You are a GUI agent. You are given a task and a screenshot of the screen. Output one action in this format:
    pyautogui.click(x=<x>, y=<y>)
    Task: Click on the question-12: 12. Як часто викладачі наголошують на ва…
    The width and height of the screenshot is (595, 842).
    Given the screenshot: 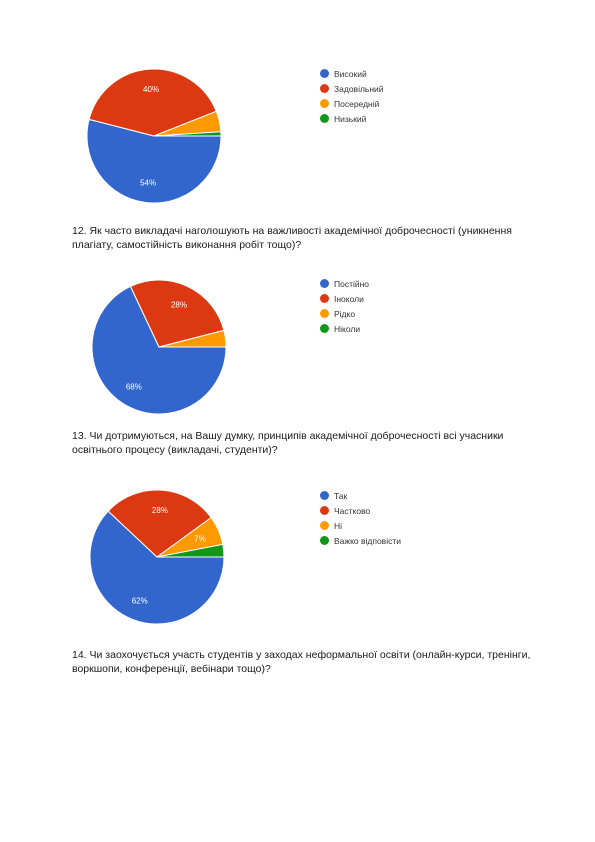 What is the action you would take?
    pyautogui.click(x=292, y=238)
    